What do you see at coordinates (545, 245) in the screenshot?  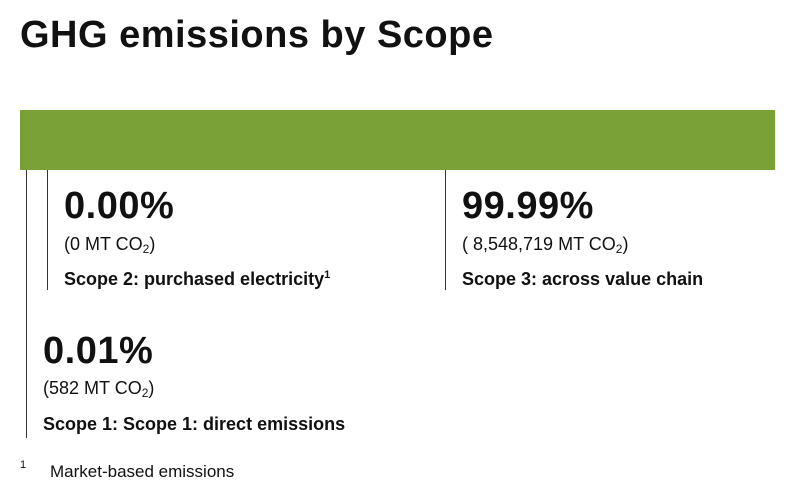 I see `scope3-amount: ( 8,548,719 MT CO2)` at bounding box center [545, 245].